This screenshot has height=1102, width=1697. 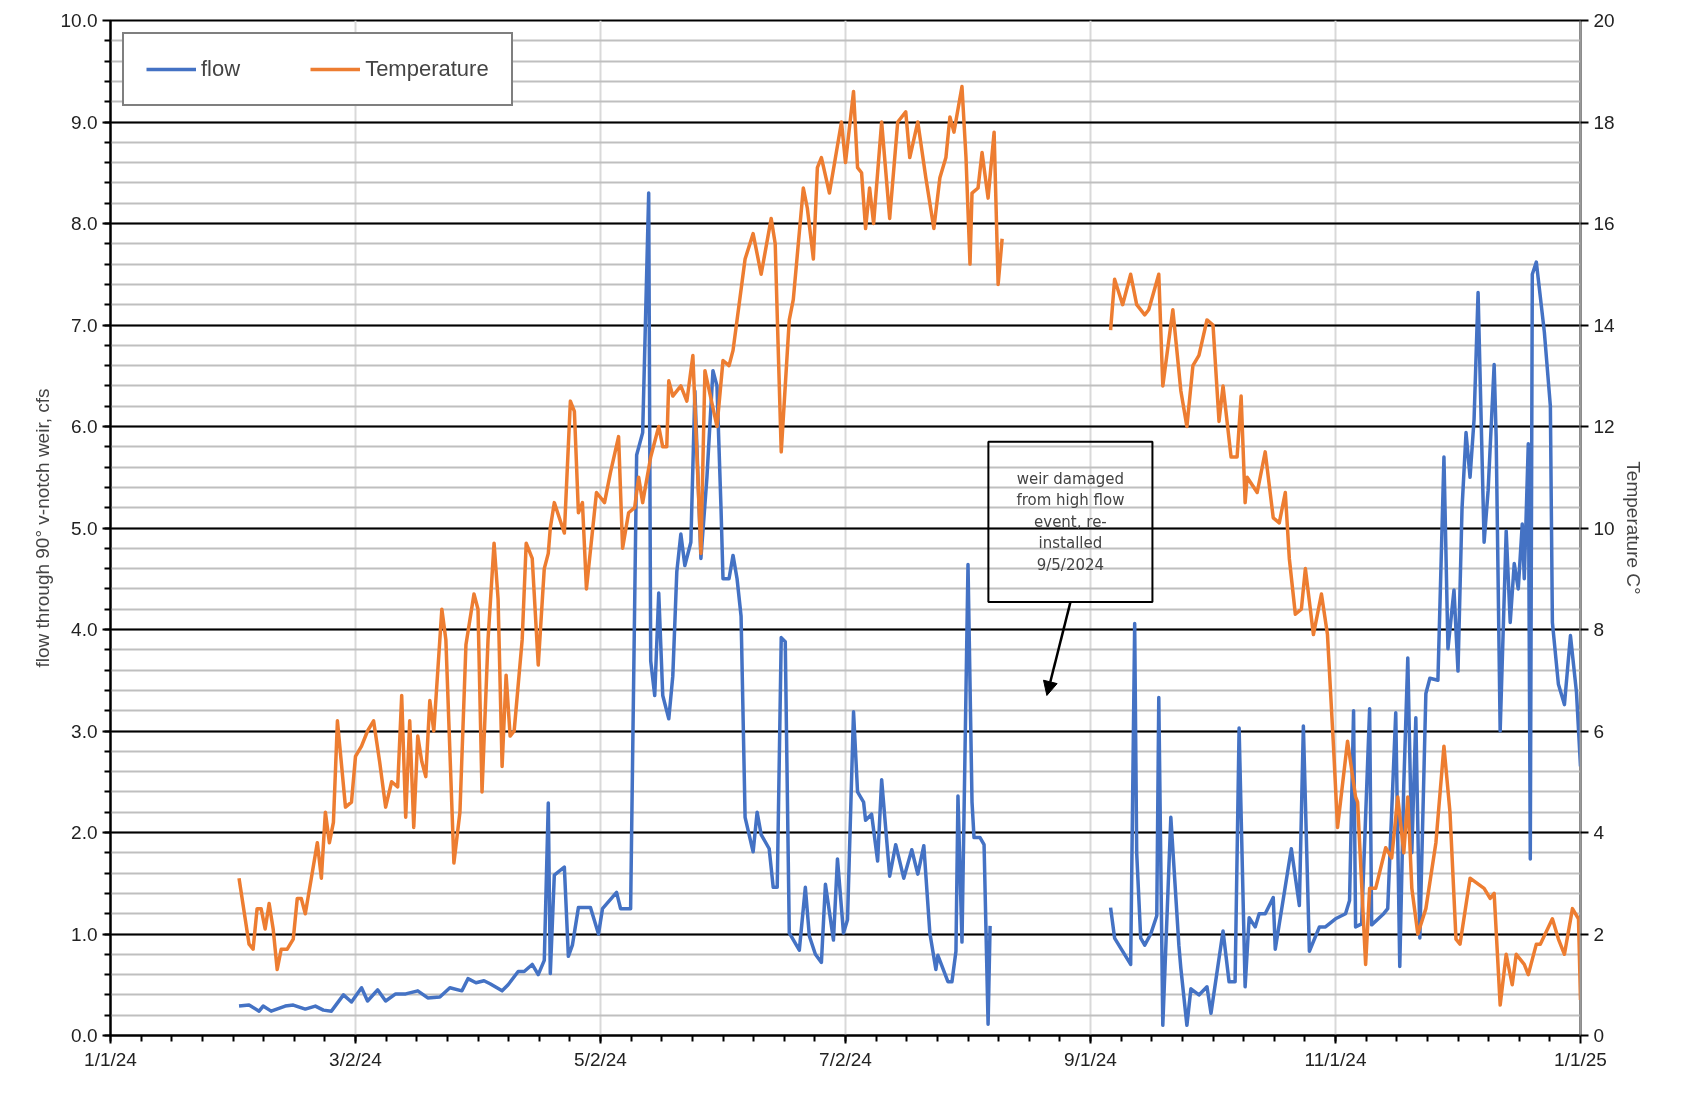 I want to click on x-tick-label: 5/2/24, so click(x=601, y=1059).